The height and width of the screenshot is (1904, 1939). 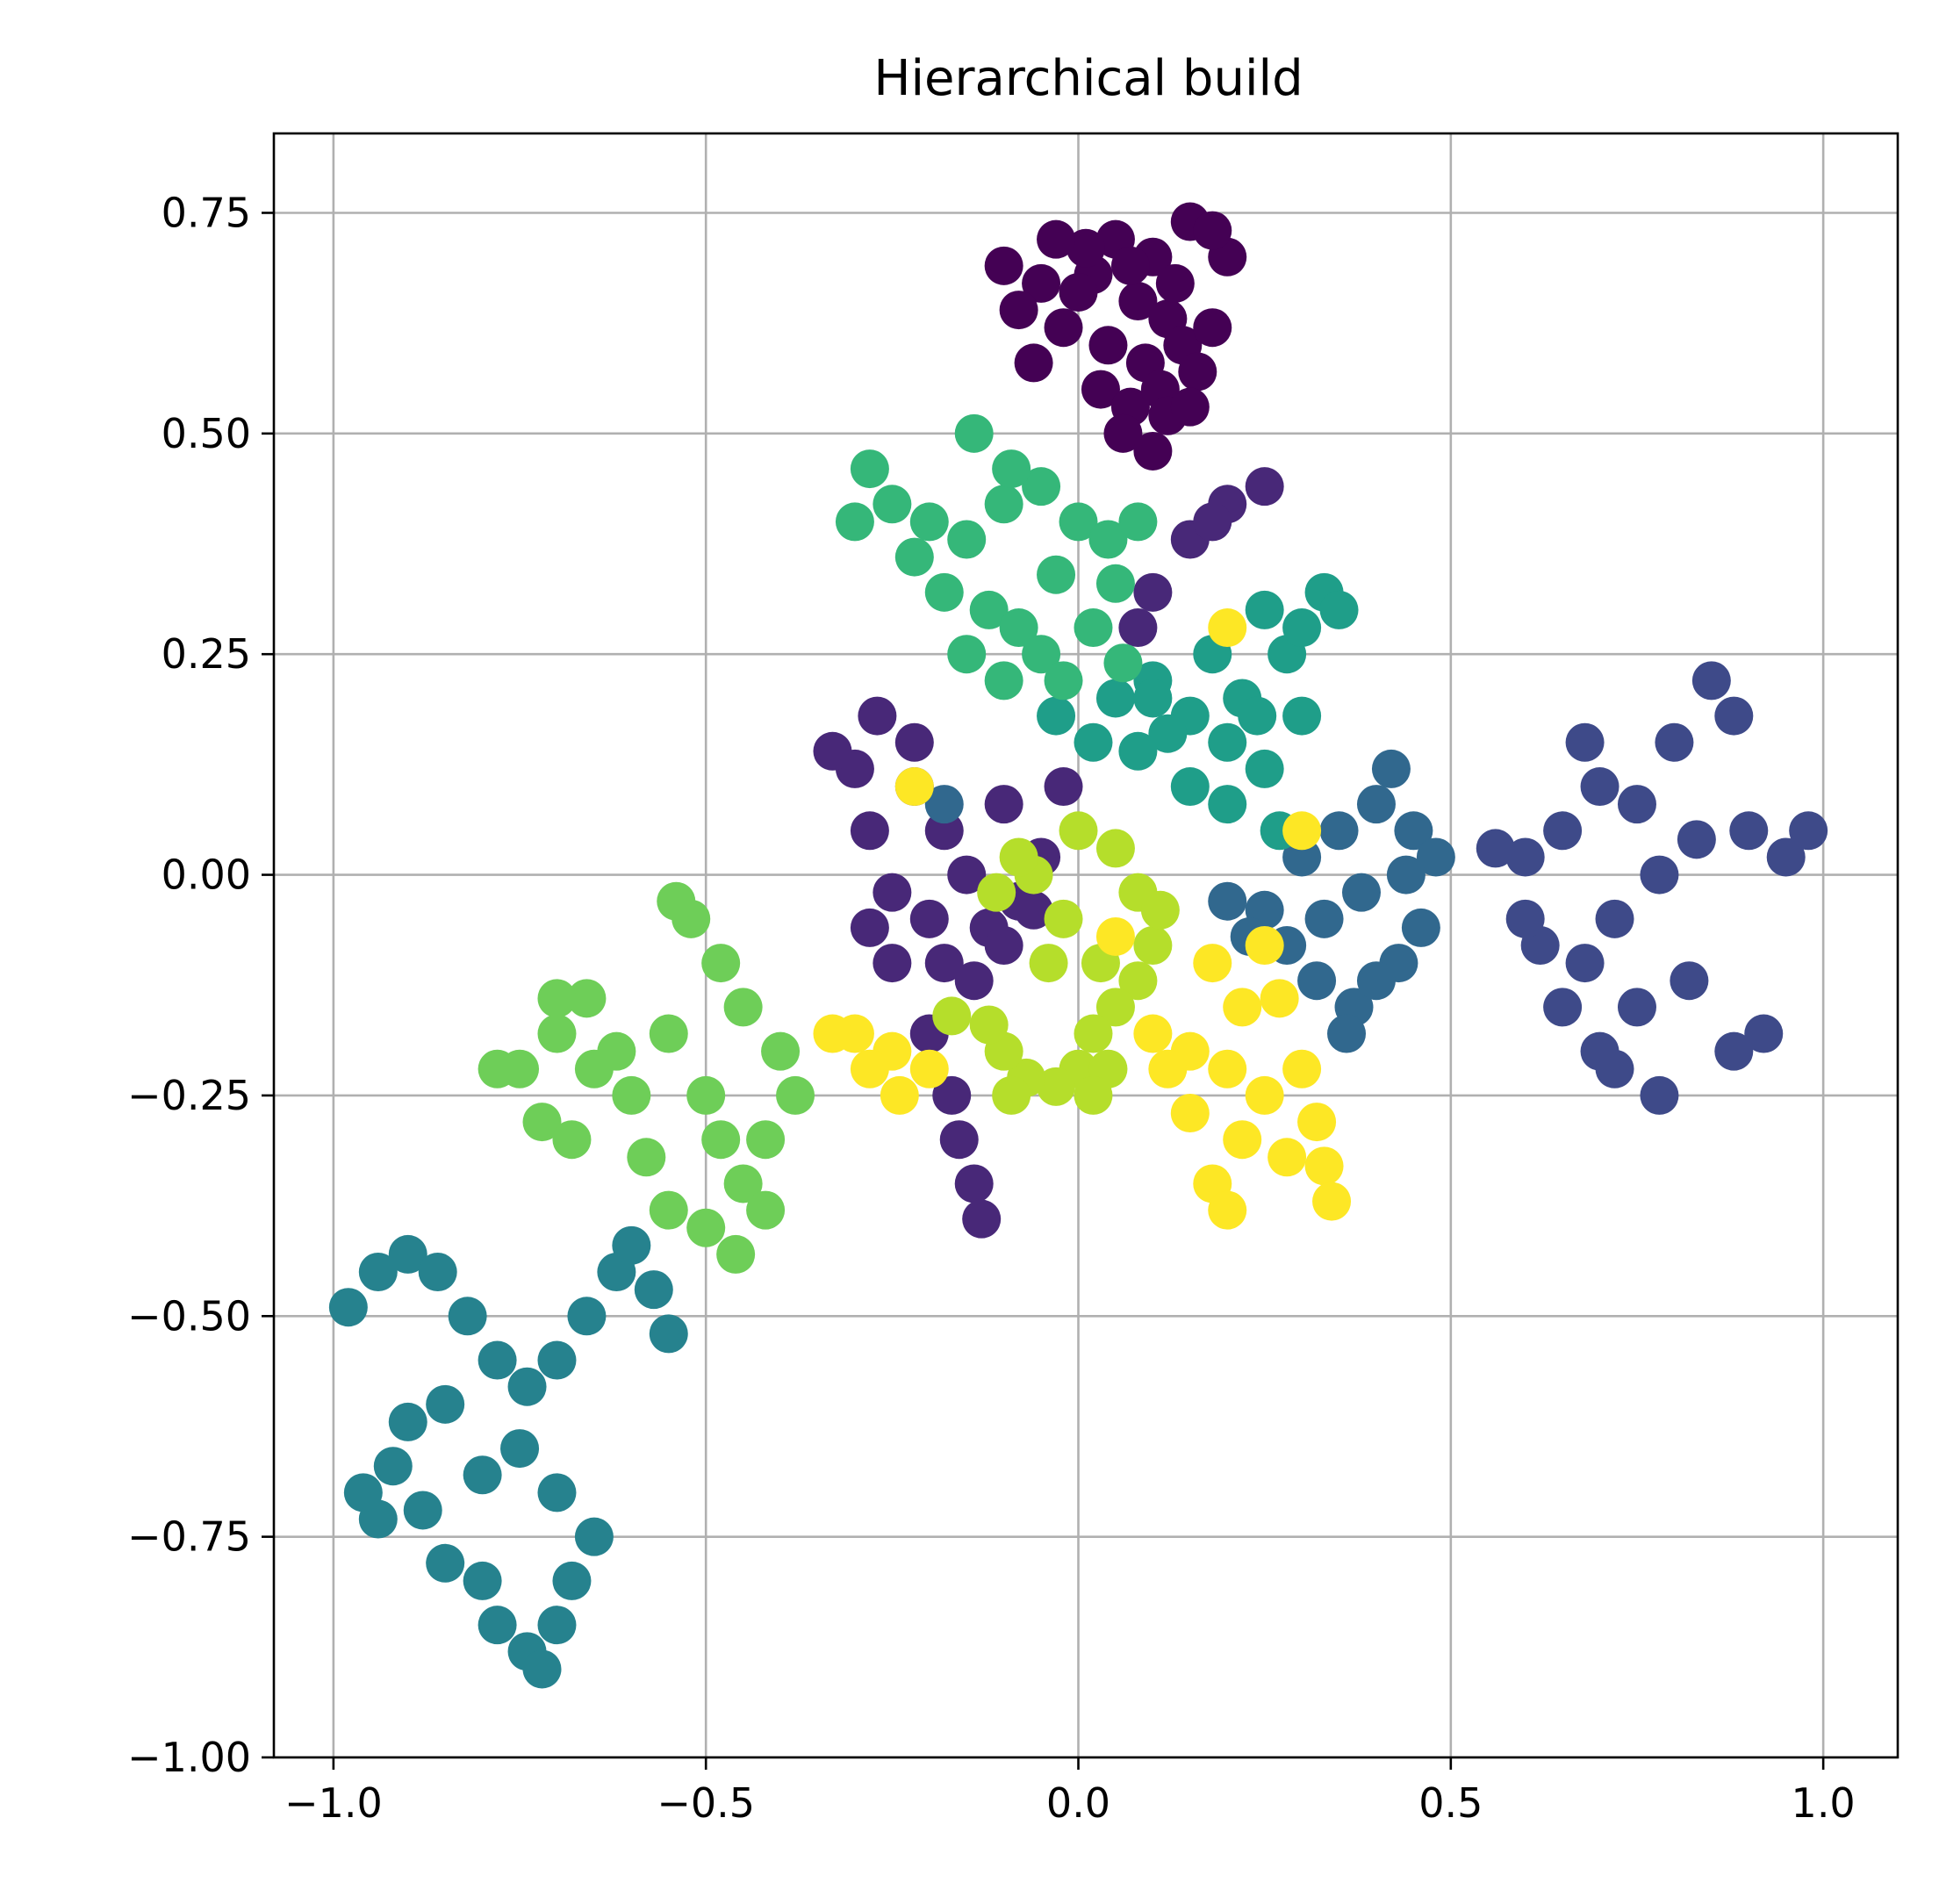 I want to click on y-tick-label: 0.25, so click(x=206, y=654).